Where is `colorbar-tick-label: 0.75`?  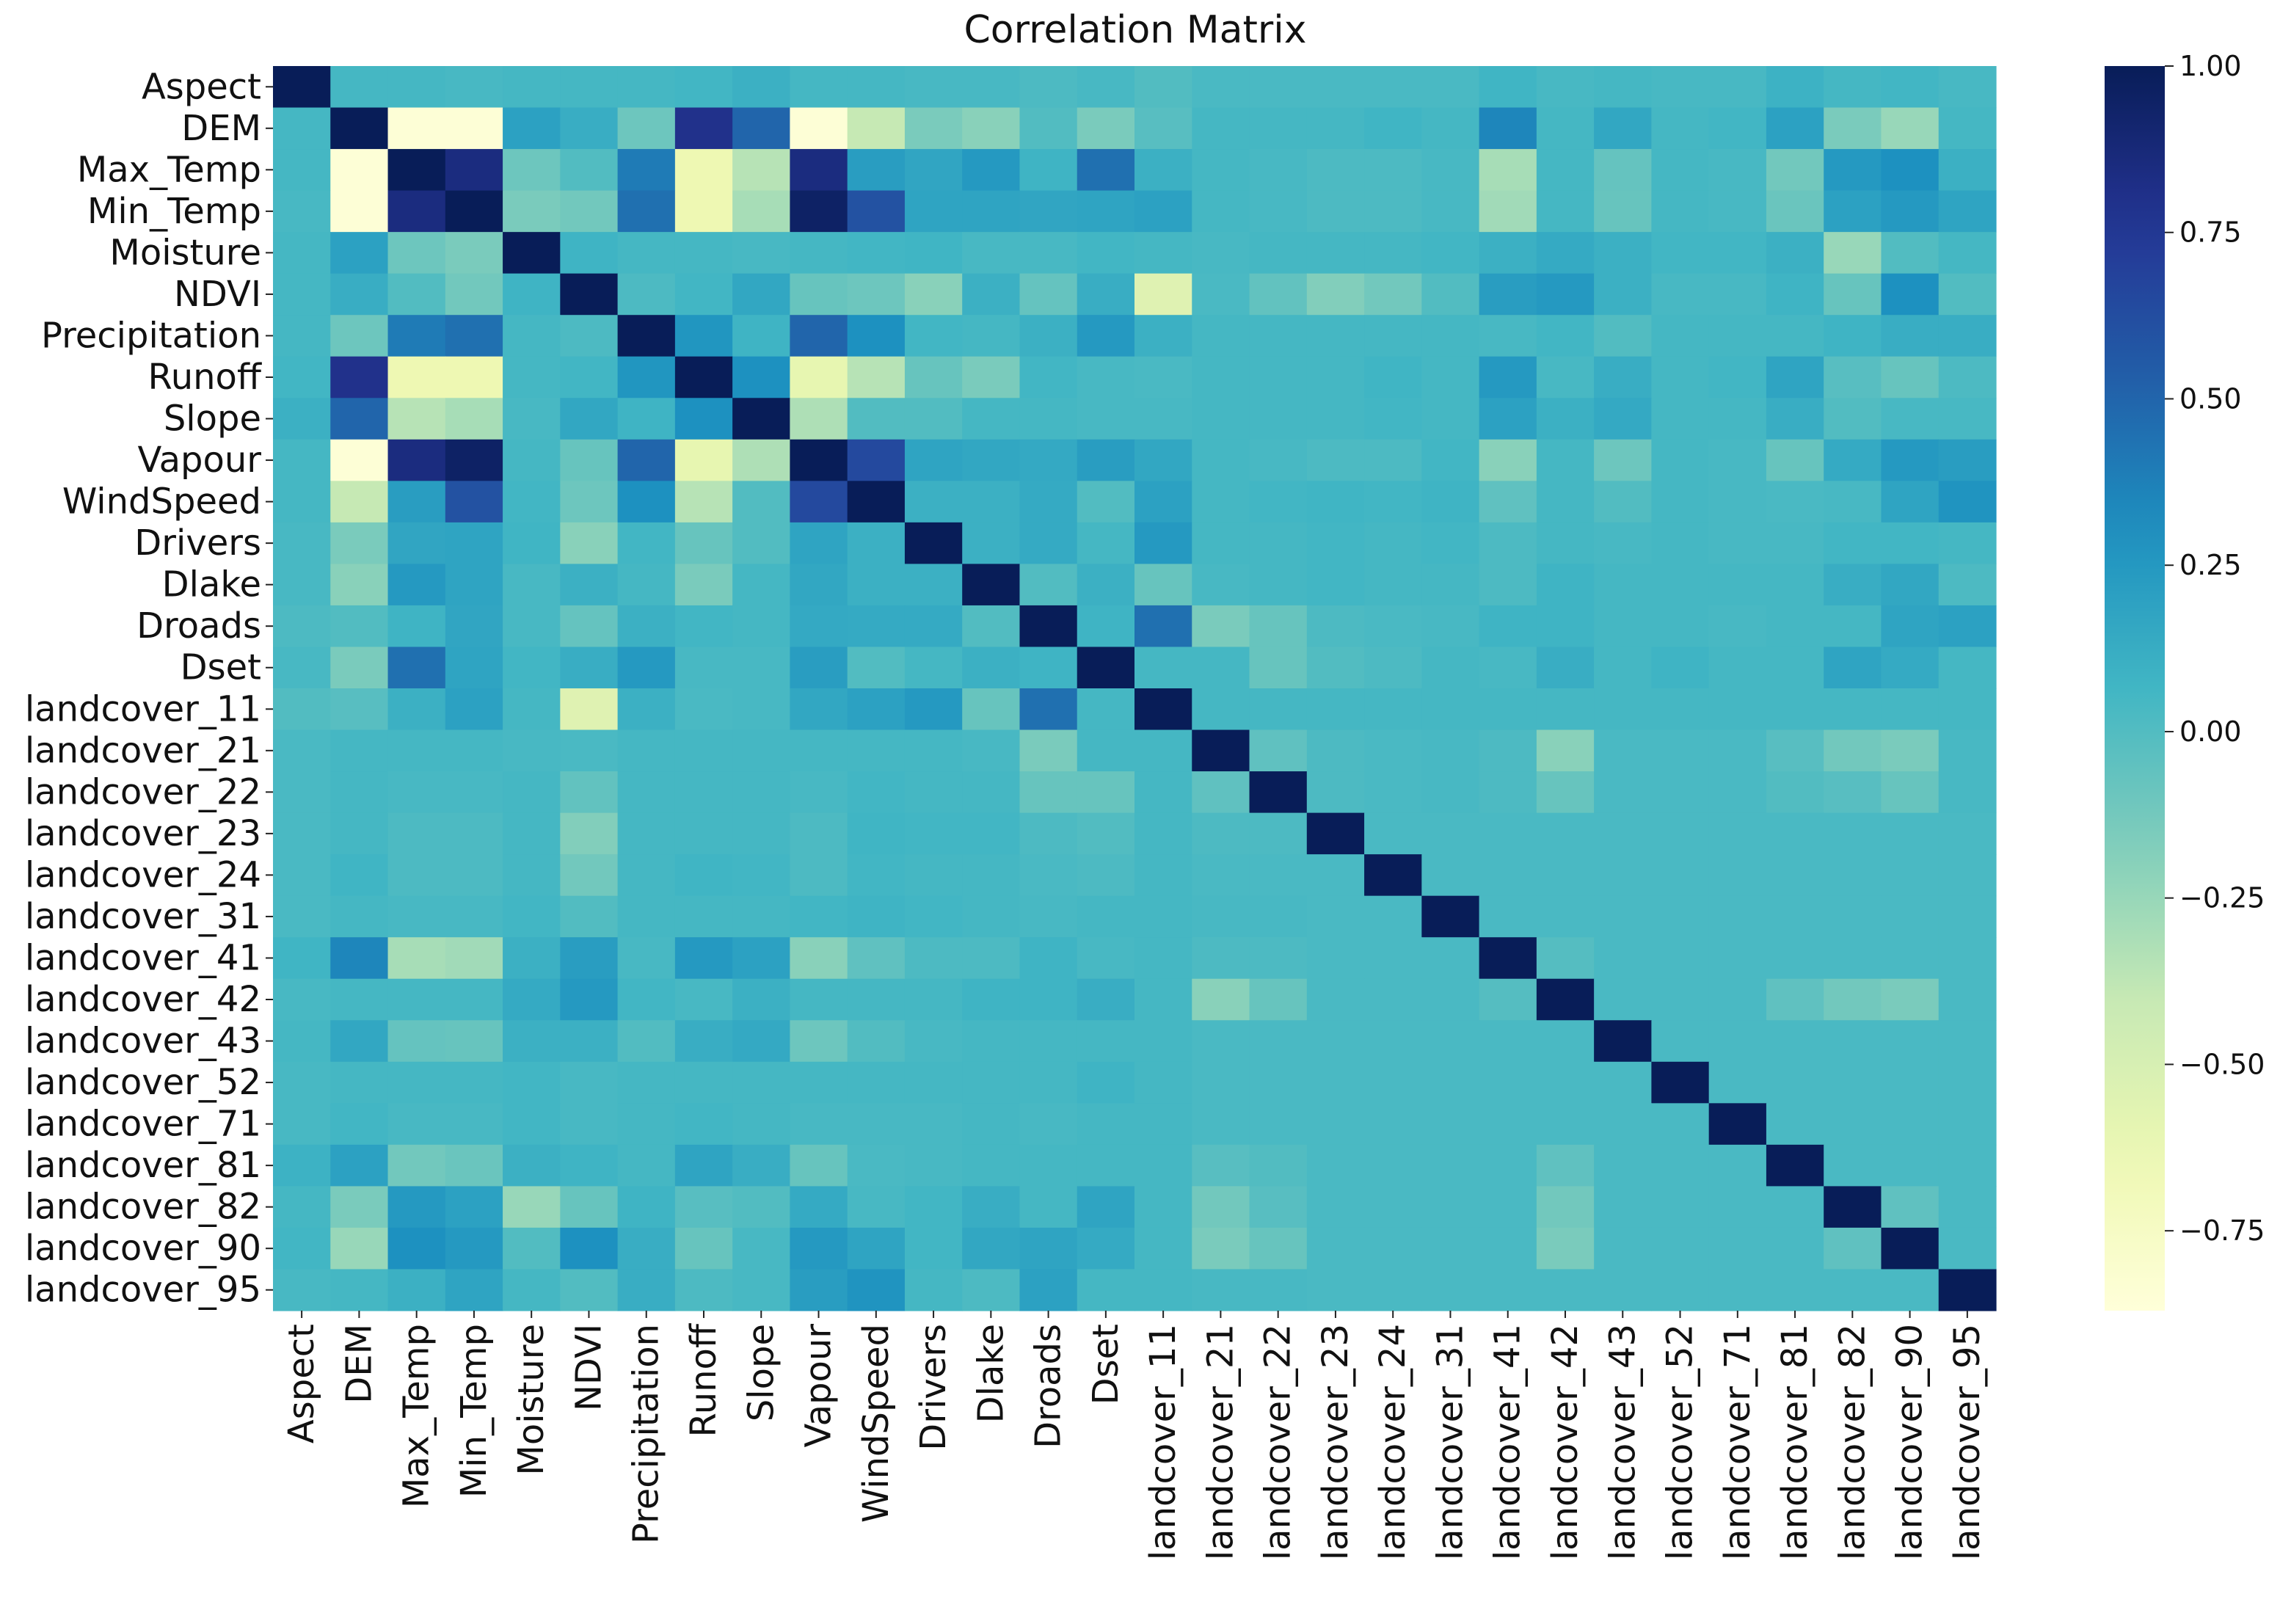 colorbar-tick-label: 0.75 is located at coordinates (2210, 232).